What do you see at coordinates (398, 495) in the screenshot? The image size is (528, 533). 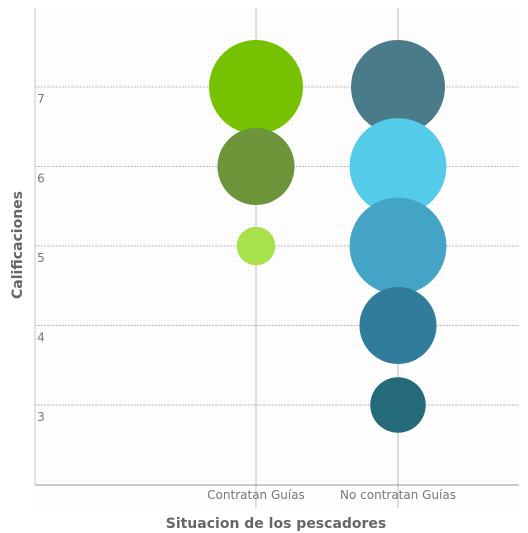 I see `x-tick-label: No contratan Guías` at bounding box center [398, 495].